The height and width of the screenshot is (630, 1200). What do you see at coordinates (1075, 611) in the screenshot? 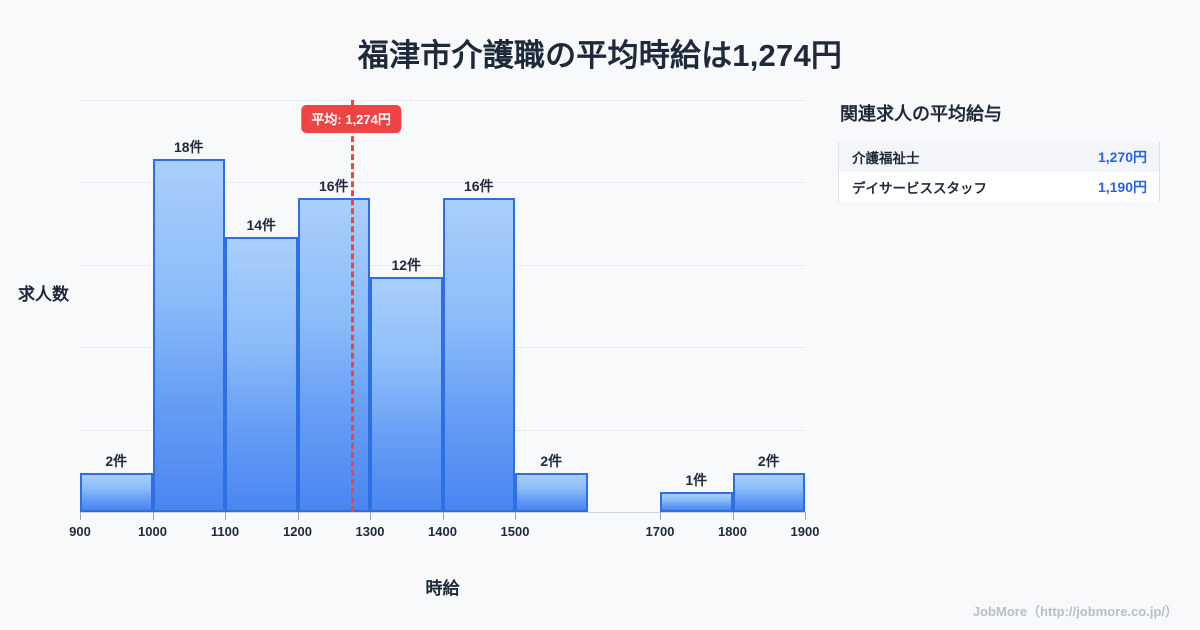
I see `footer-credit: JobMore（http://jobmore.co.jp/）` at bounding box center [1075, 611].